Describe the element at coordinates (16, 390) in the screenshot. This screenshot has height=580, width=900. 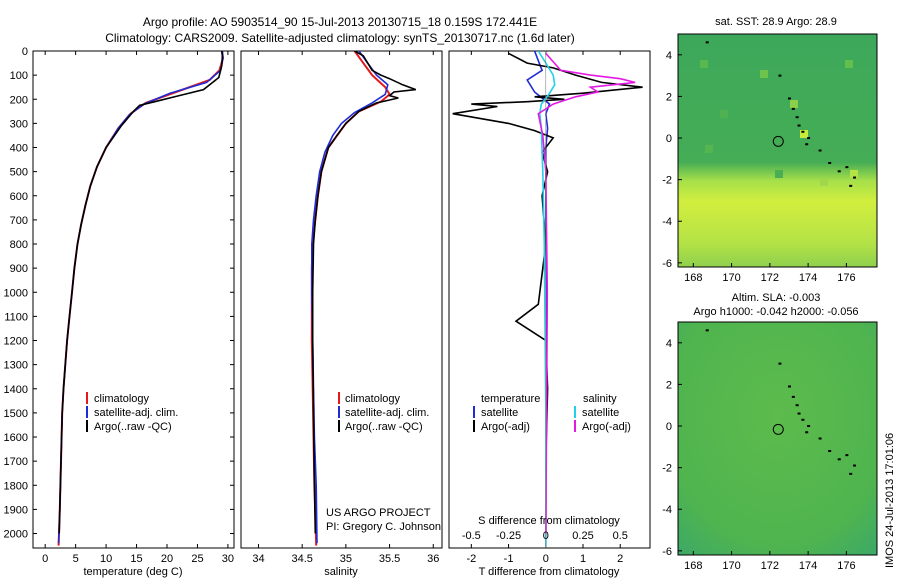
I see `depth-tick-label: 1400` at that location.